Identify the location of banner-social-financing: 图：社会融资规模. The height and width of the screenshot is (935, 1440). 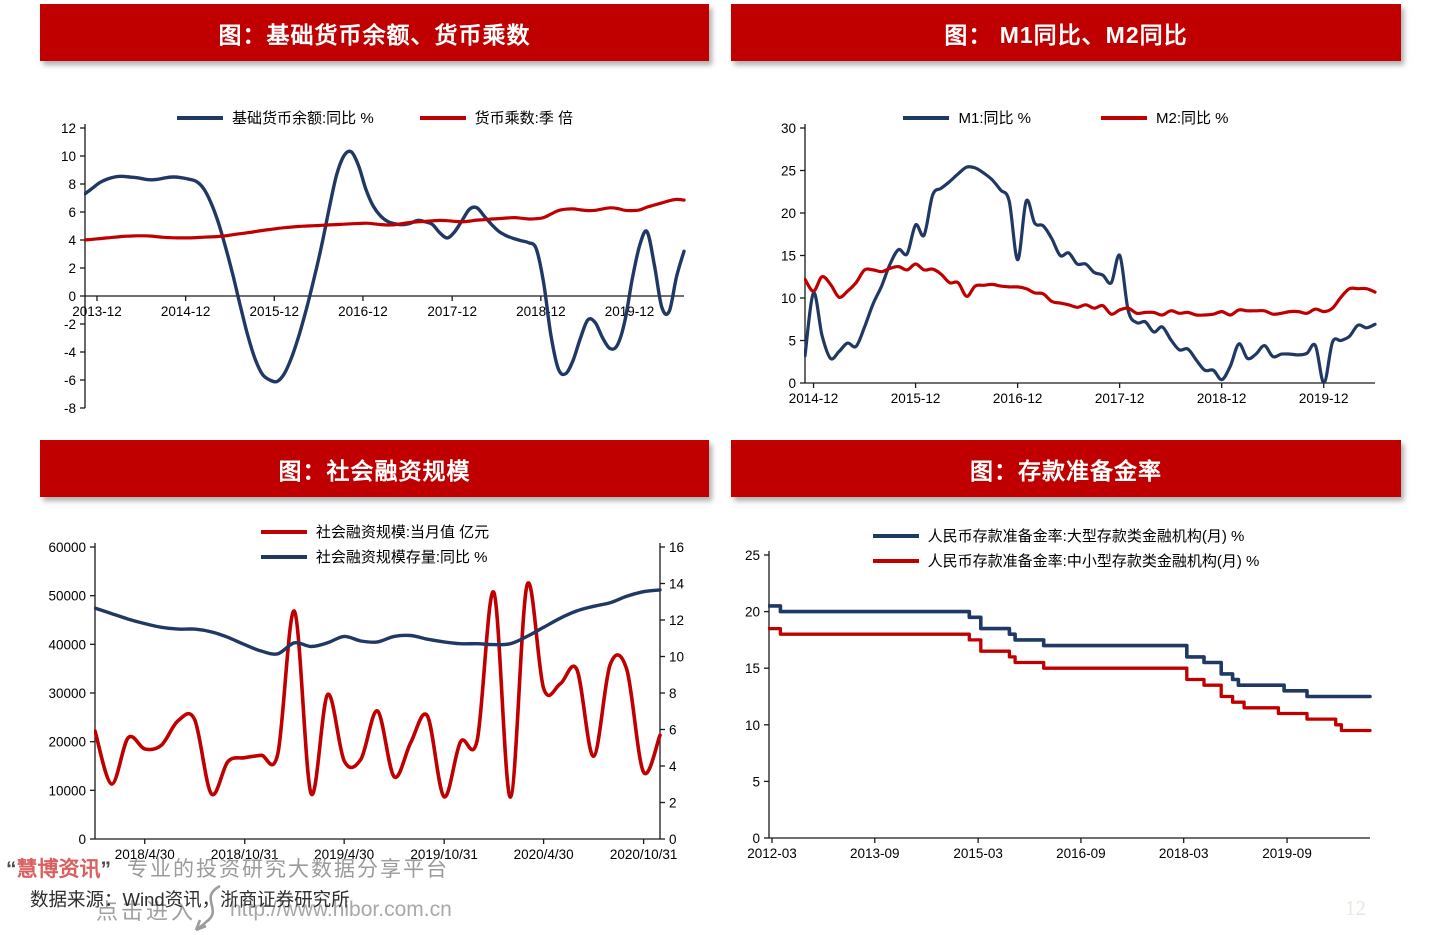
(374, 468).